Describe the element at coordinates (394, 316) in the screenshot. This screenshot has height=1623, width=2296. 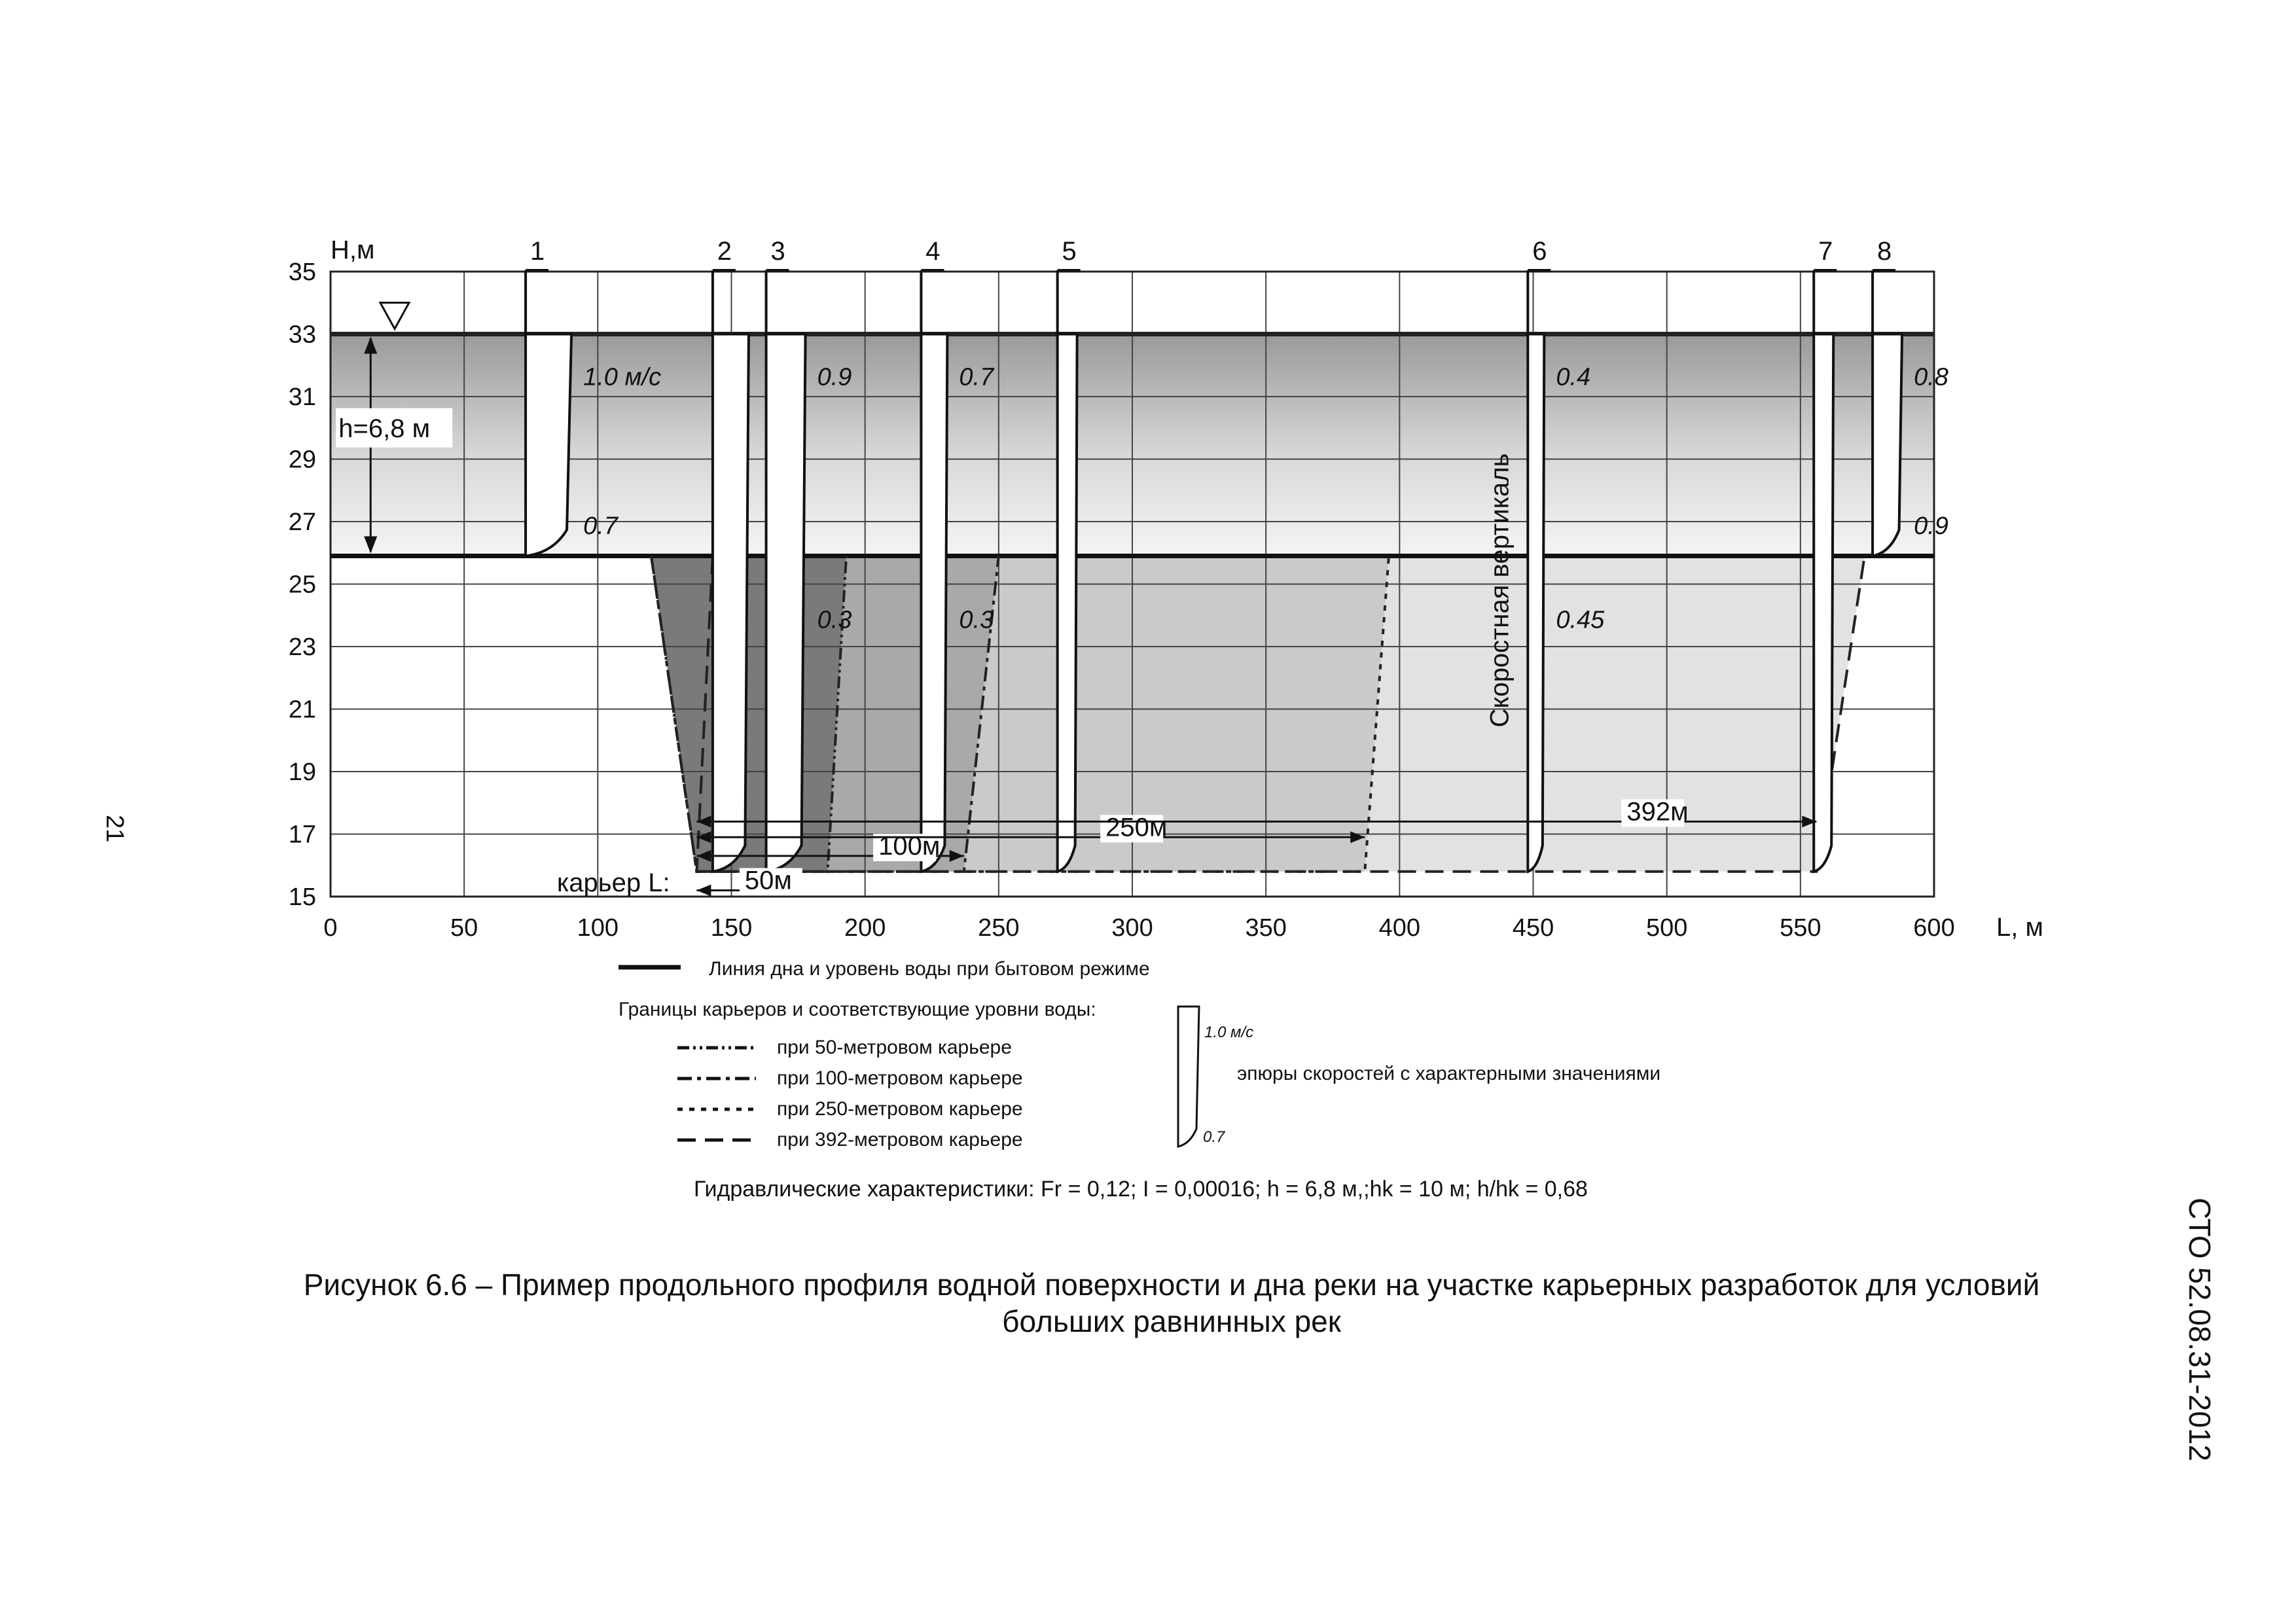
I see `water-level-marker` at that location.